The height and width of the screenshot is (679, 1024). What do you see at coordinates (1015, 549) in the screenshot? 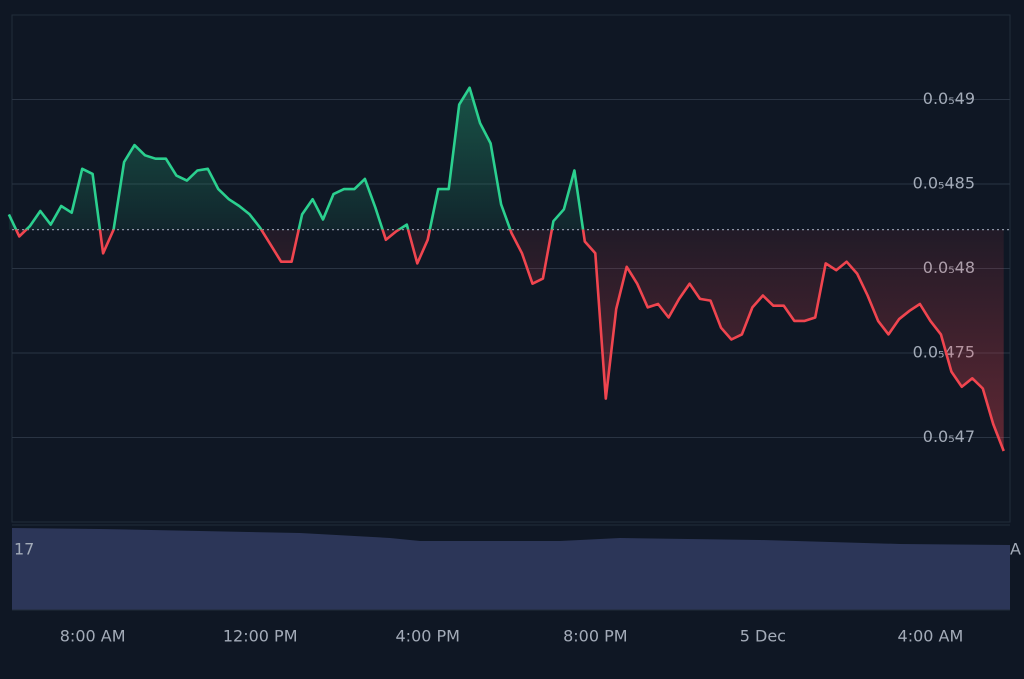
I see `cut-label: A` at bounding box center [1015, 549].